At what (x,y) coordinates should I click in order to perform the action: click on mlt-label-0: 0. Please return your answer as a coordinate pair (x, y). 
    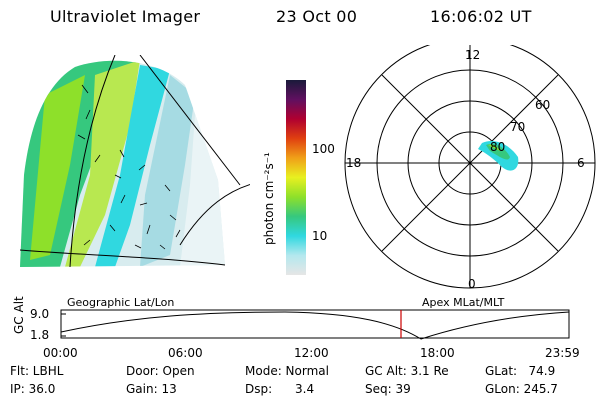
    Looking at the image, I should click on (472, 284).